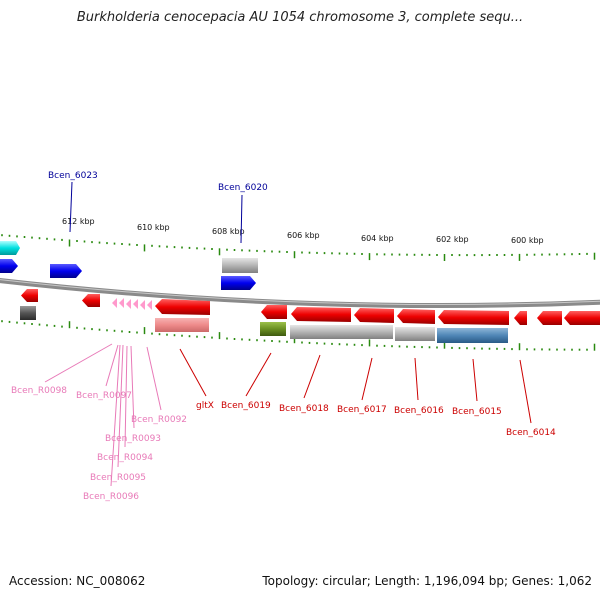 The height and width of the screenshot is (600, 600). Describe the element at coordinates (205, 406) in the screenshot. I see `gene-label: gltX` at that location.